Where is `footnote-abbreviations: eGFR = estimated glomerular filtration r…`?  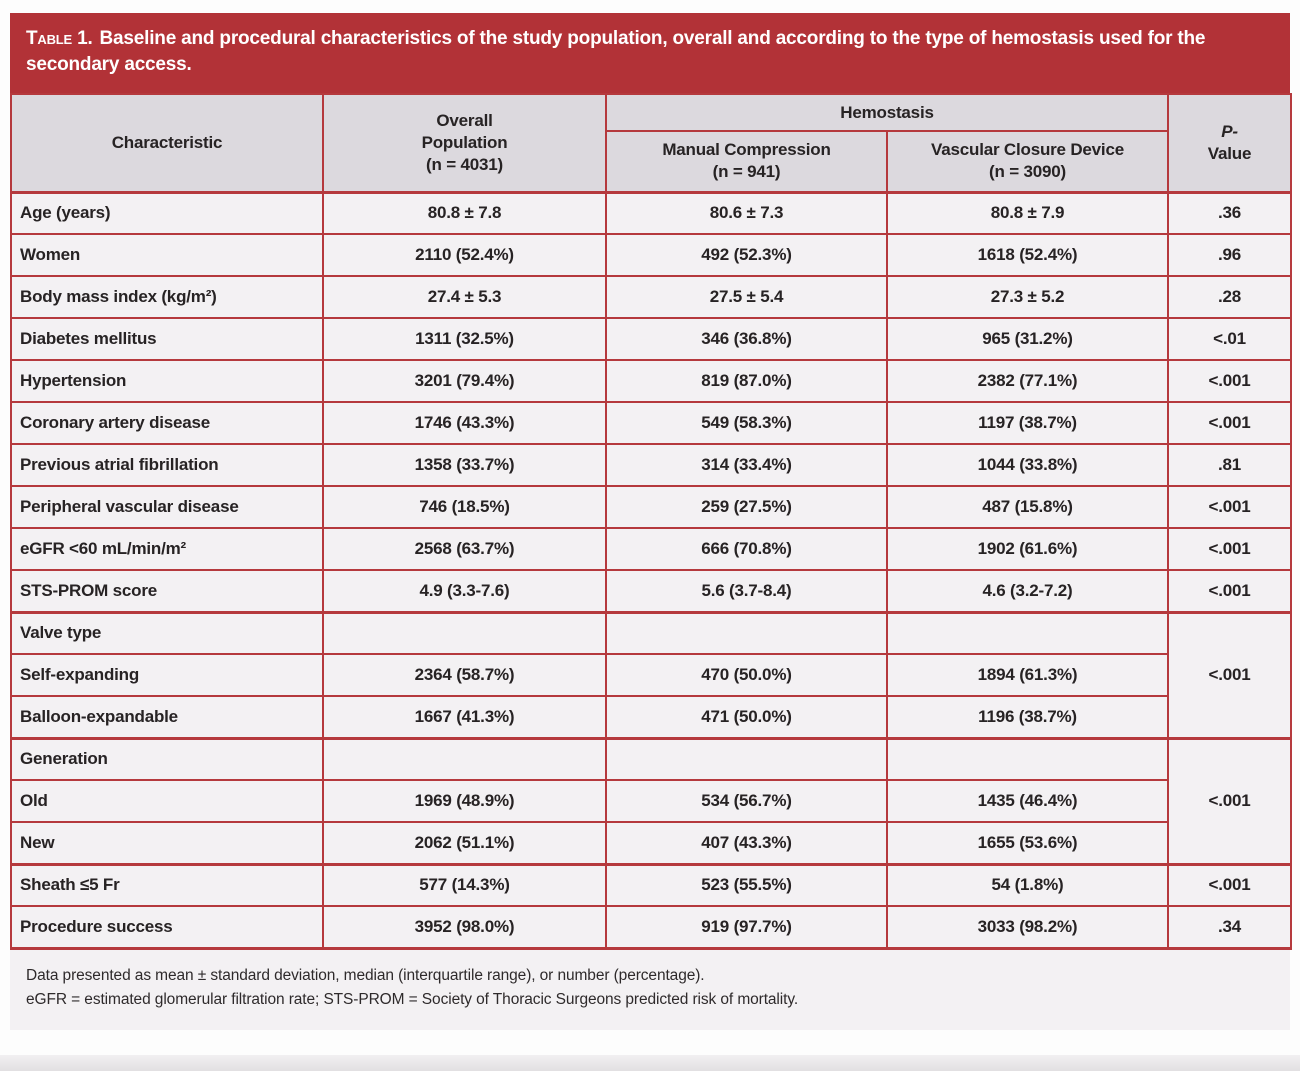
footnote-abbreviations: eGFR = estimated glomerular filtration r… is located at coordinates (412, 999).